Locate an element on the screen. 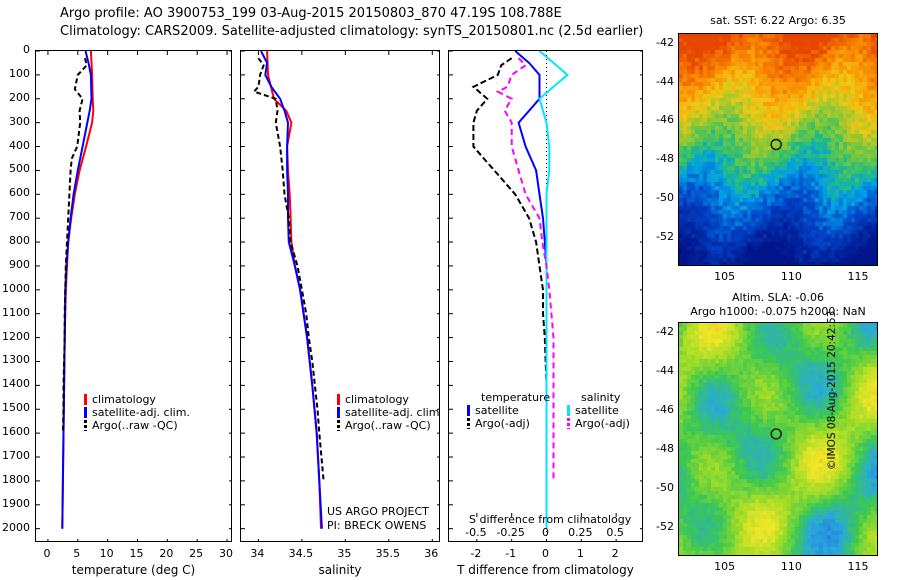 The width and height of the screenshot is (900, 580). salinity-tick-label: 35 is located at coordinates (344, 553).